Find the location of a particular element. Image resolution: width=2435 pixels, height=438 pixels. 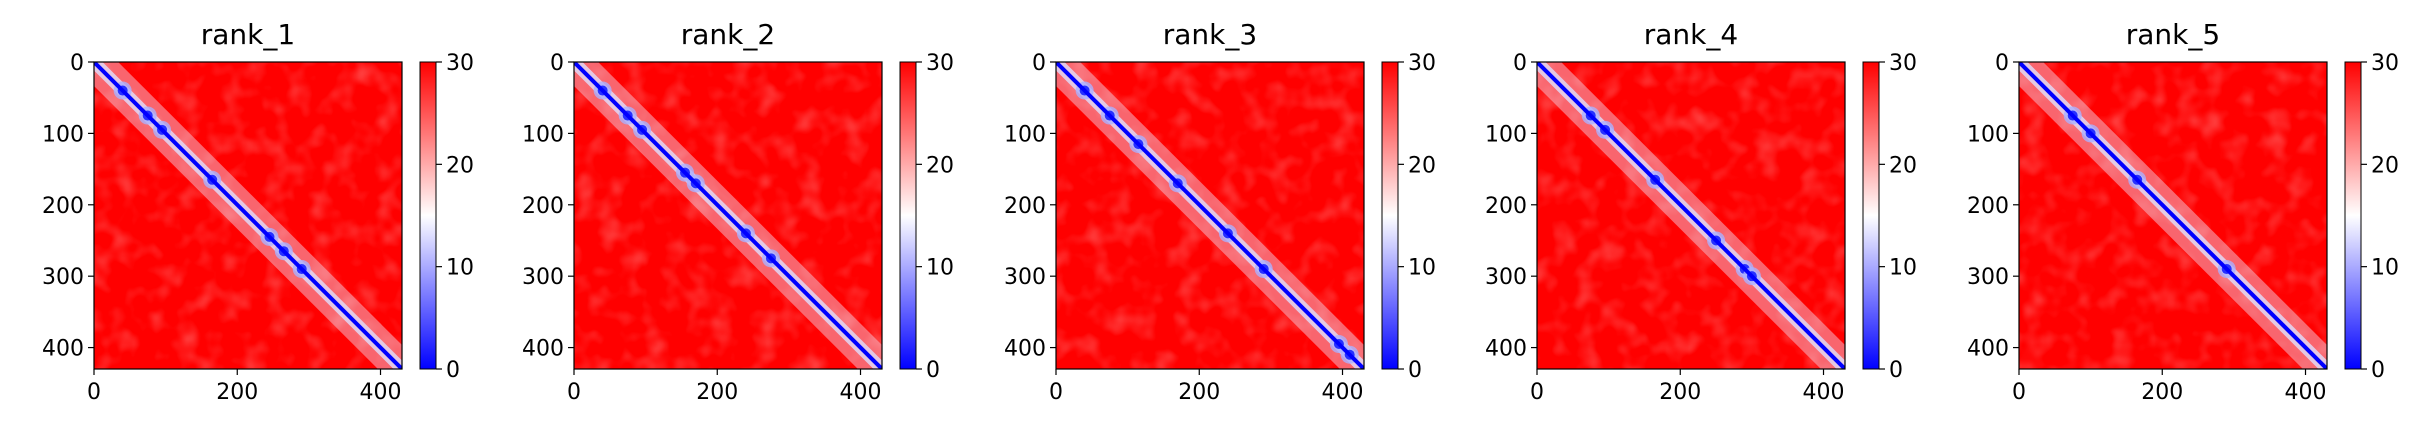

chart-title: rank_4 is located at coordinates (1691, 34).